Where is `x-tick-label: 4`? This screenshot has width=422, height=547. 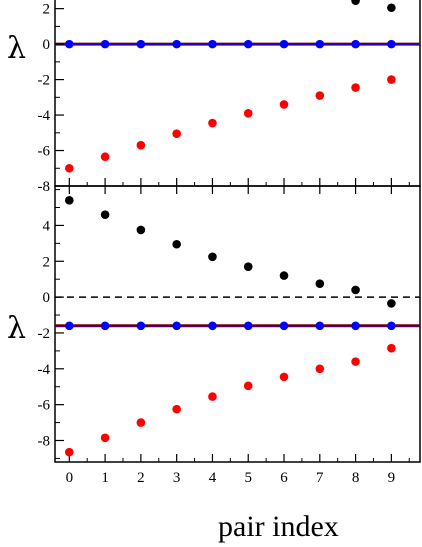
x-tick-label: 4 is located at coordinates (213, 478).